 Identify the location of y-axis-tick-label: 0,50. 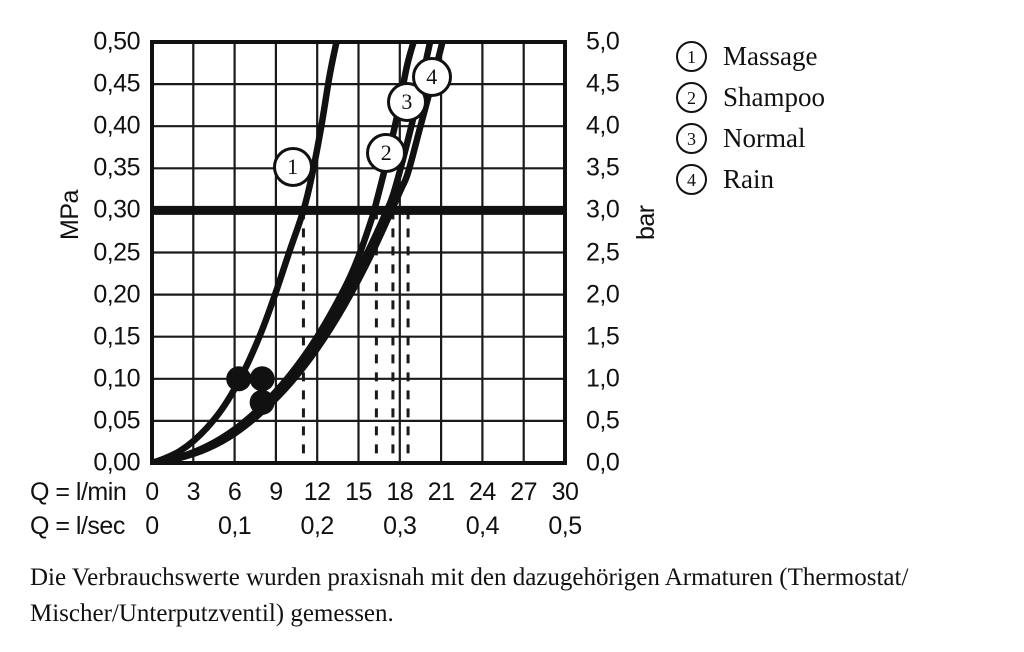
(116, 41).